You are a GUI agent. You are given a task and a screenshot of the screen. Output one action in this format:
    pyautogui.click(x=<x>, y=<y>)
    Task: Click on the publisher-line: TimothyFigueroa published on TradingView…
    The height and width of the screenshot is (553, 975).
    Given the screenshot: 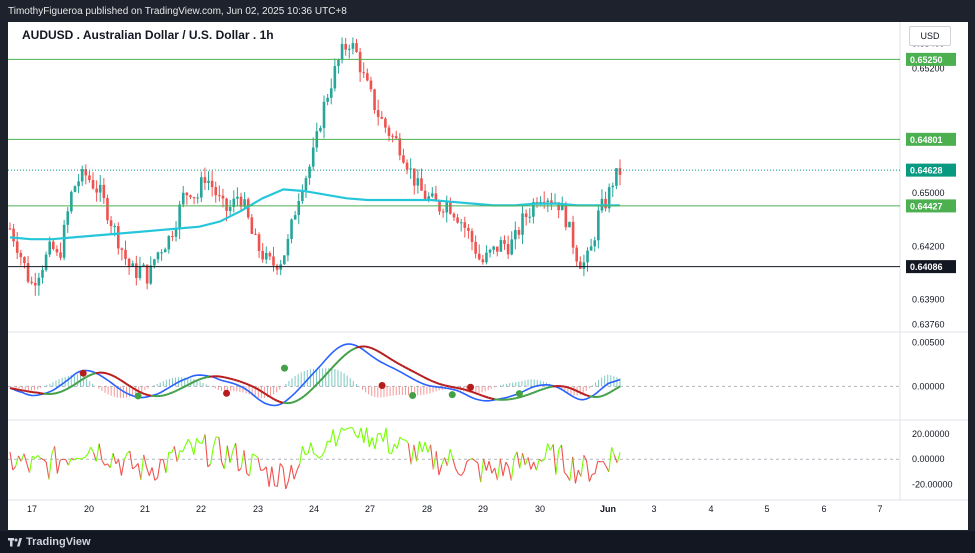 What is the action you would take?
    pyautogui.click(x=177, y=11)
    